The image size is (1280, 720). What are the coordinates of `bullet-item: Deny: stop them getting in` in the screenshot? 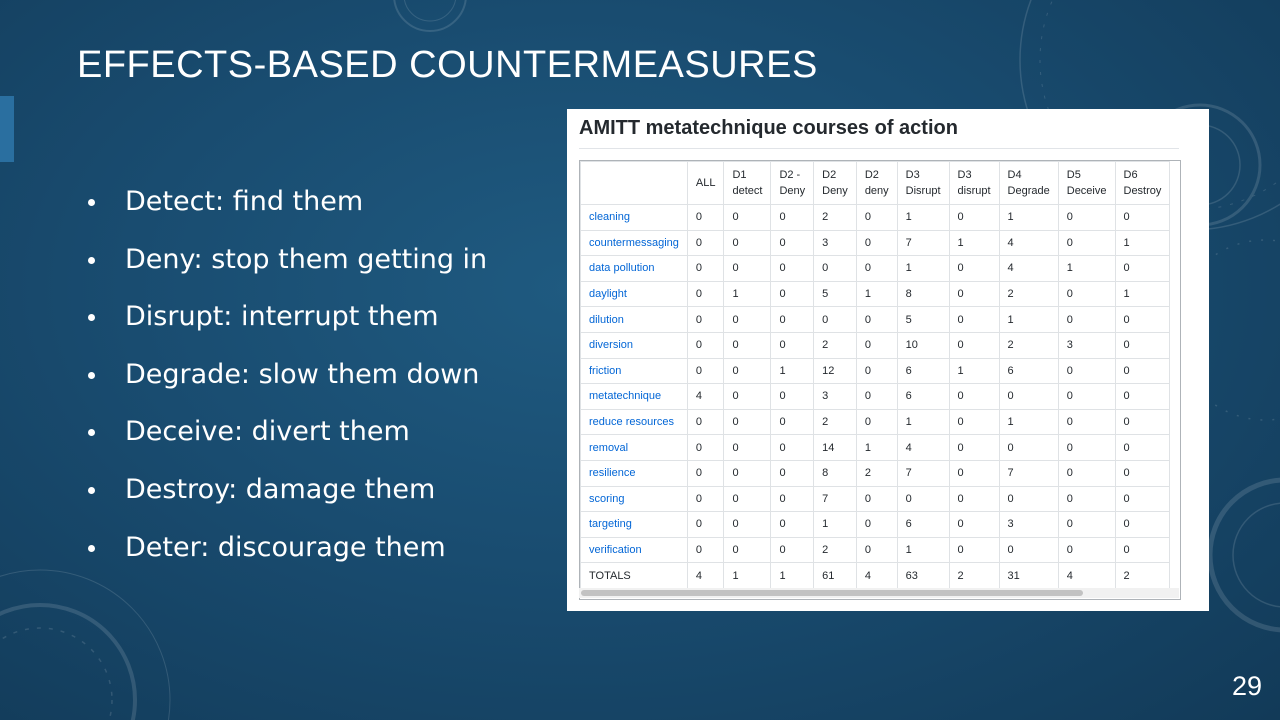 It's located at (287, 265).